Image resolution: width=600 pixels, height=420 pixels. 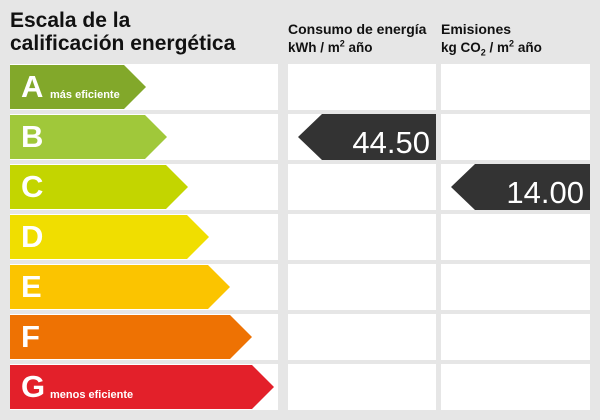 I want to click on emisiones-indicator-value: 14.00, so click(x=545, y=192).